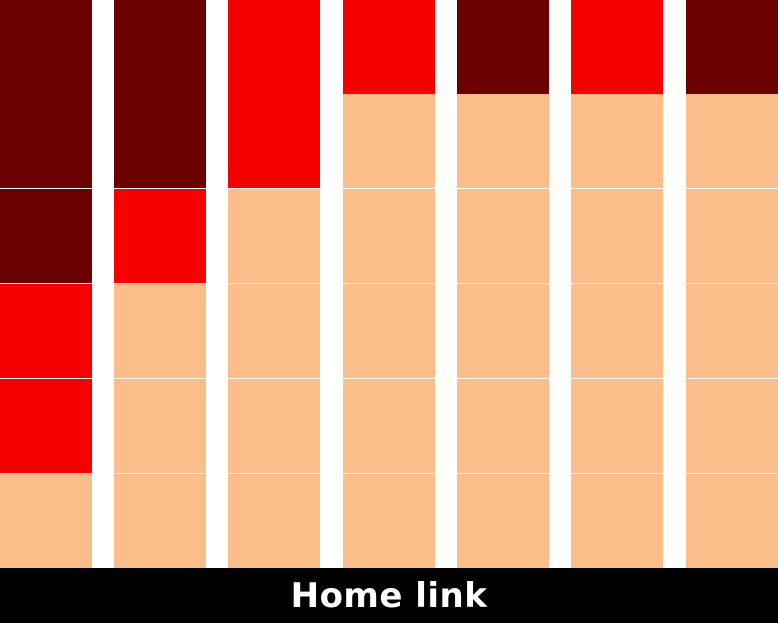 This screenshot has height=623, width=778. I want to click on footer-bar: Home link, so click(389, 595).